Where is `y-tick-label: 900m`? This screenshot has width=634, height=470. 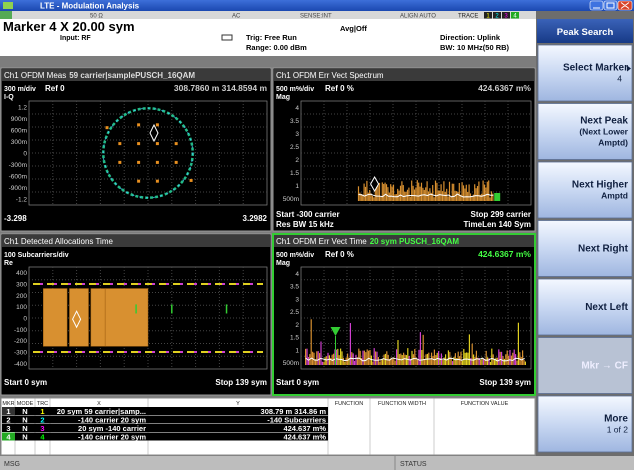 y-tick-label: 900m is located at coordinates (19, 119).